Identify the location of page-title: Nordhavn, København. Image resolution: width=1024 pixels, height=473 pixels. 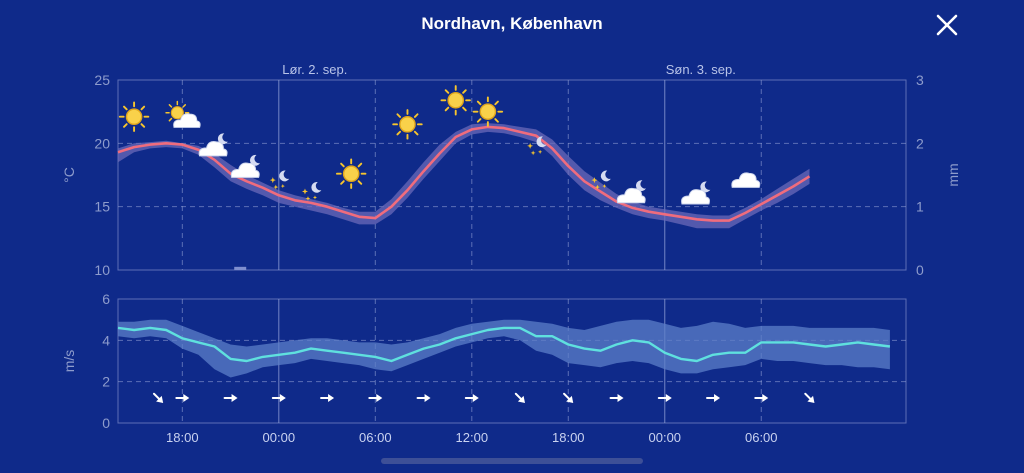
(512, 23).